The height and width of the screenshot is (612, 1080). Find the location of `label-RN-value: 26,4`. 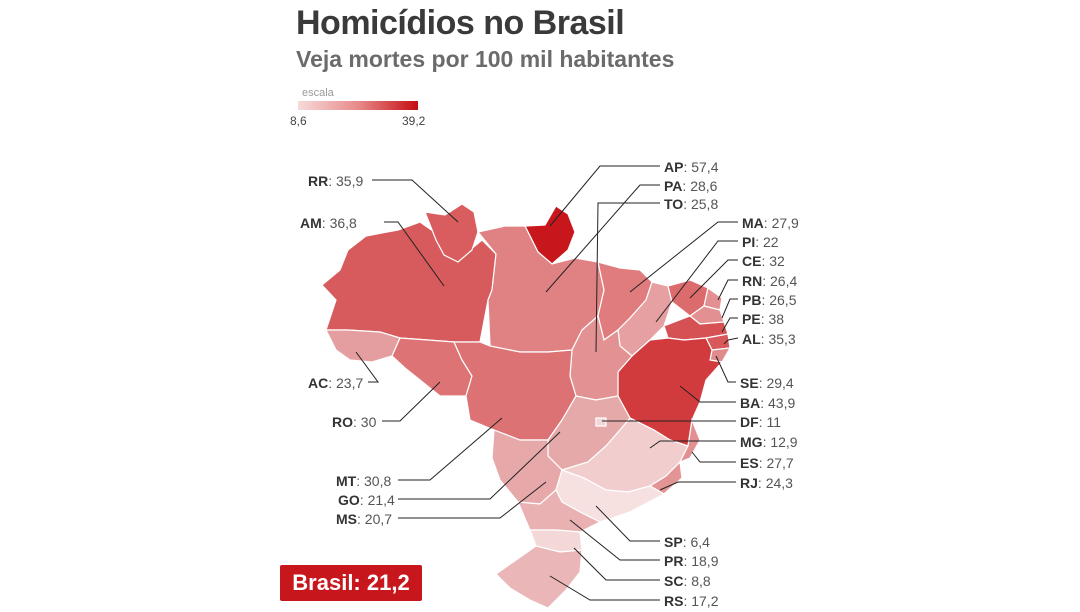

label-RN-value: 26,4 is located at coordinates (783, 281).